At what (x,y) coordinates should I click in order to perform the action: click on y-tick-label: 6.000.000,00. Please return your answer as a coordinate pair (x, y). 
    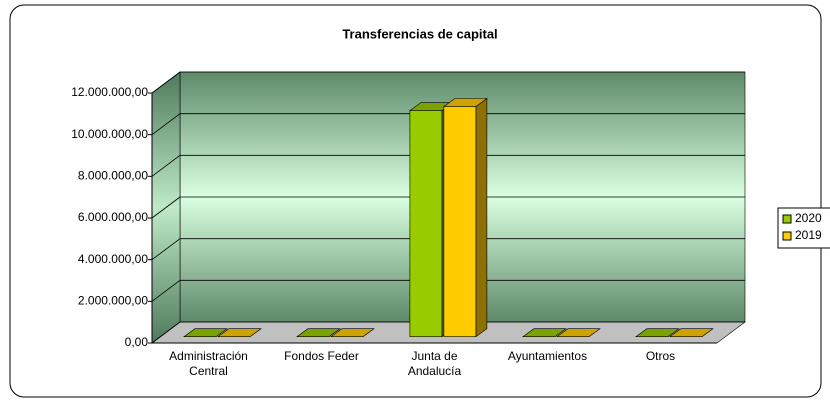
    Looking at the image, I should click on (113, 217).